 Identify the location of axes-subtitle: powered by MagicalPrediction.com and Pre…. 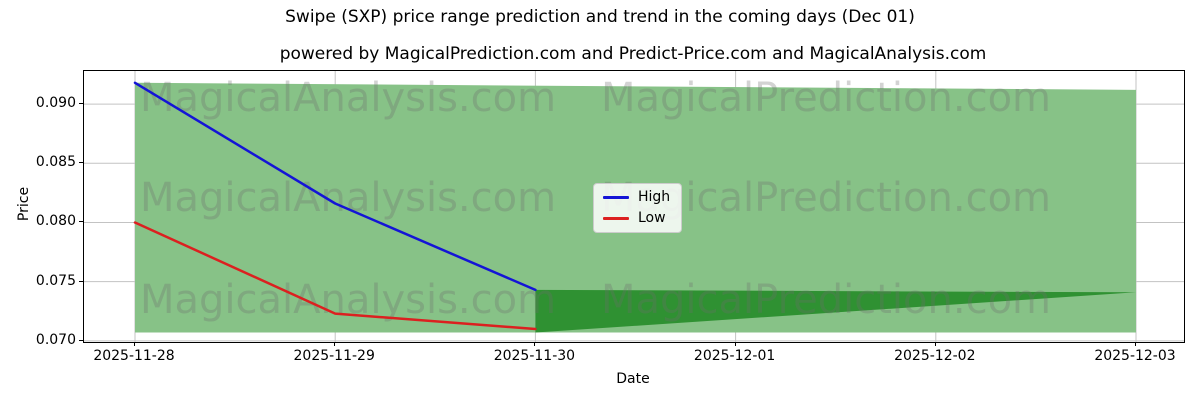
(633, 54).